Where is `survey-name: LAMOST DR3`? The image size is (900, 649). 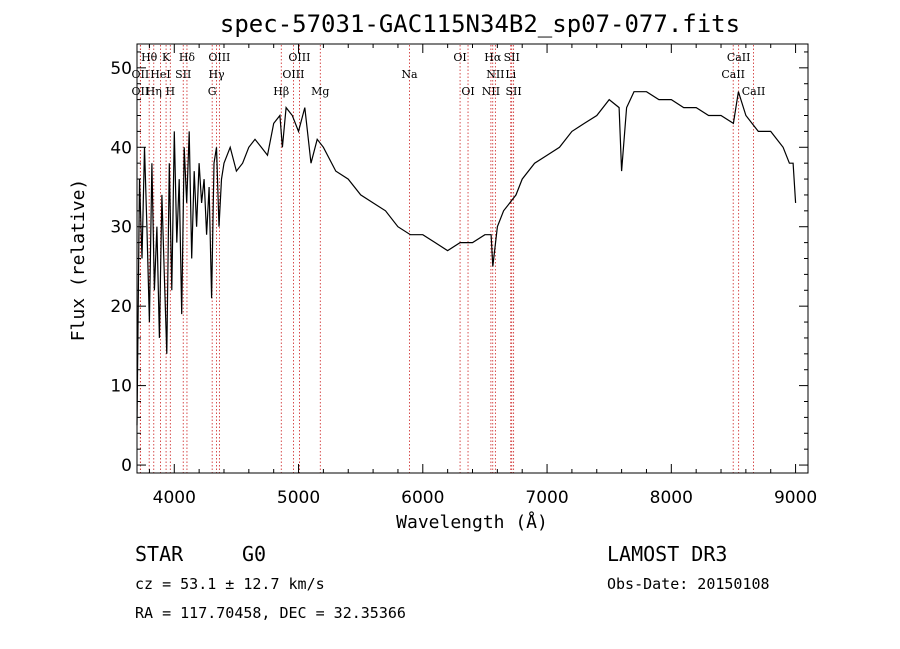 survey-name: LAMOST DR3 is located at coordinates (667, 554).